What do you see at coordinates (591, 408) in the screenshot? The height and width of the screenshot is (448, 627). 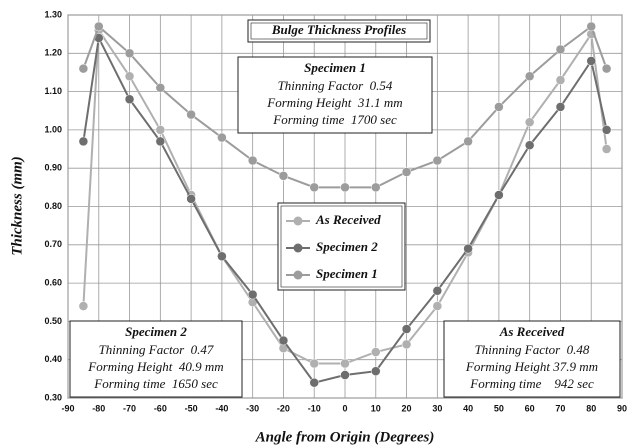 I see `x-tick-label: 80` at bounding box center [591, 408].